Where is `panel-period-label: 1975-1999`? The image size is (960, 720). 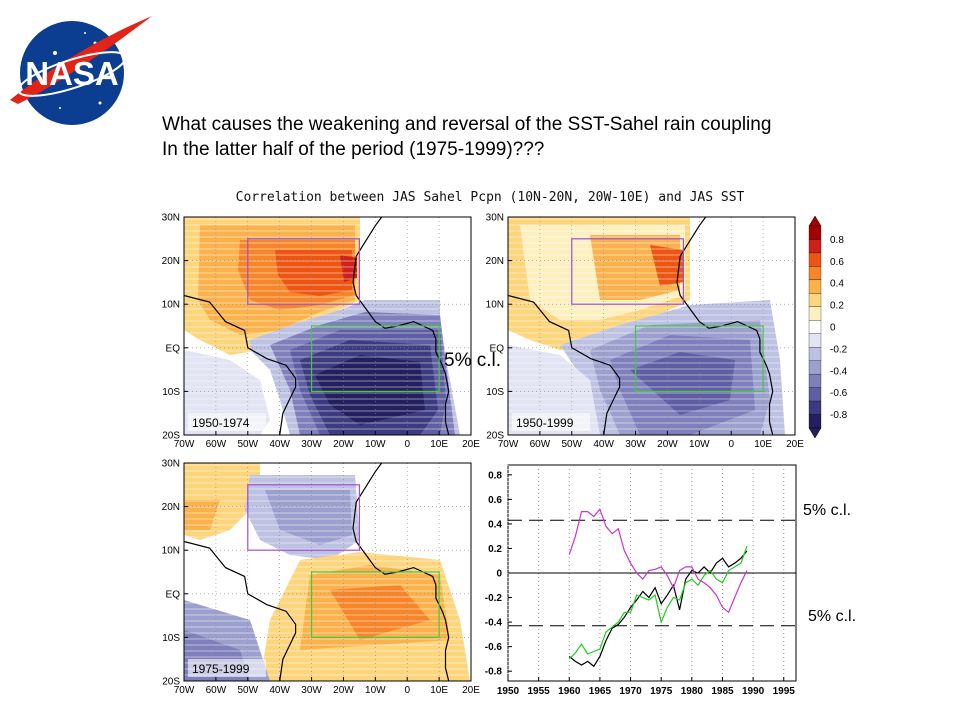 panel-period-label: 1975-1999 is located at coordinates (221, 669).